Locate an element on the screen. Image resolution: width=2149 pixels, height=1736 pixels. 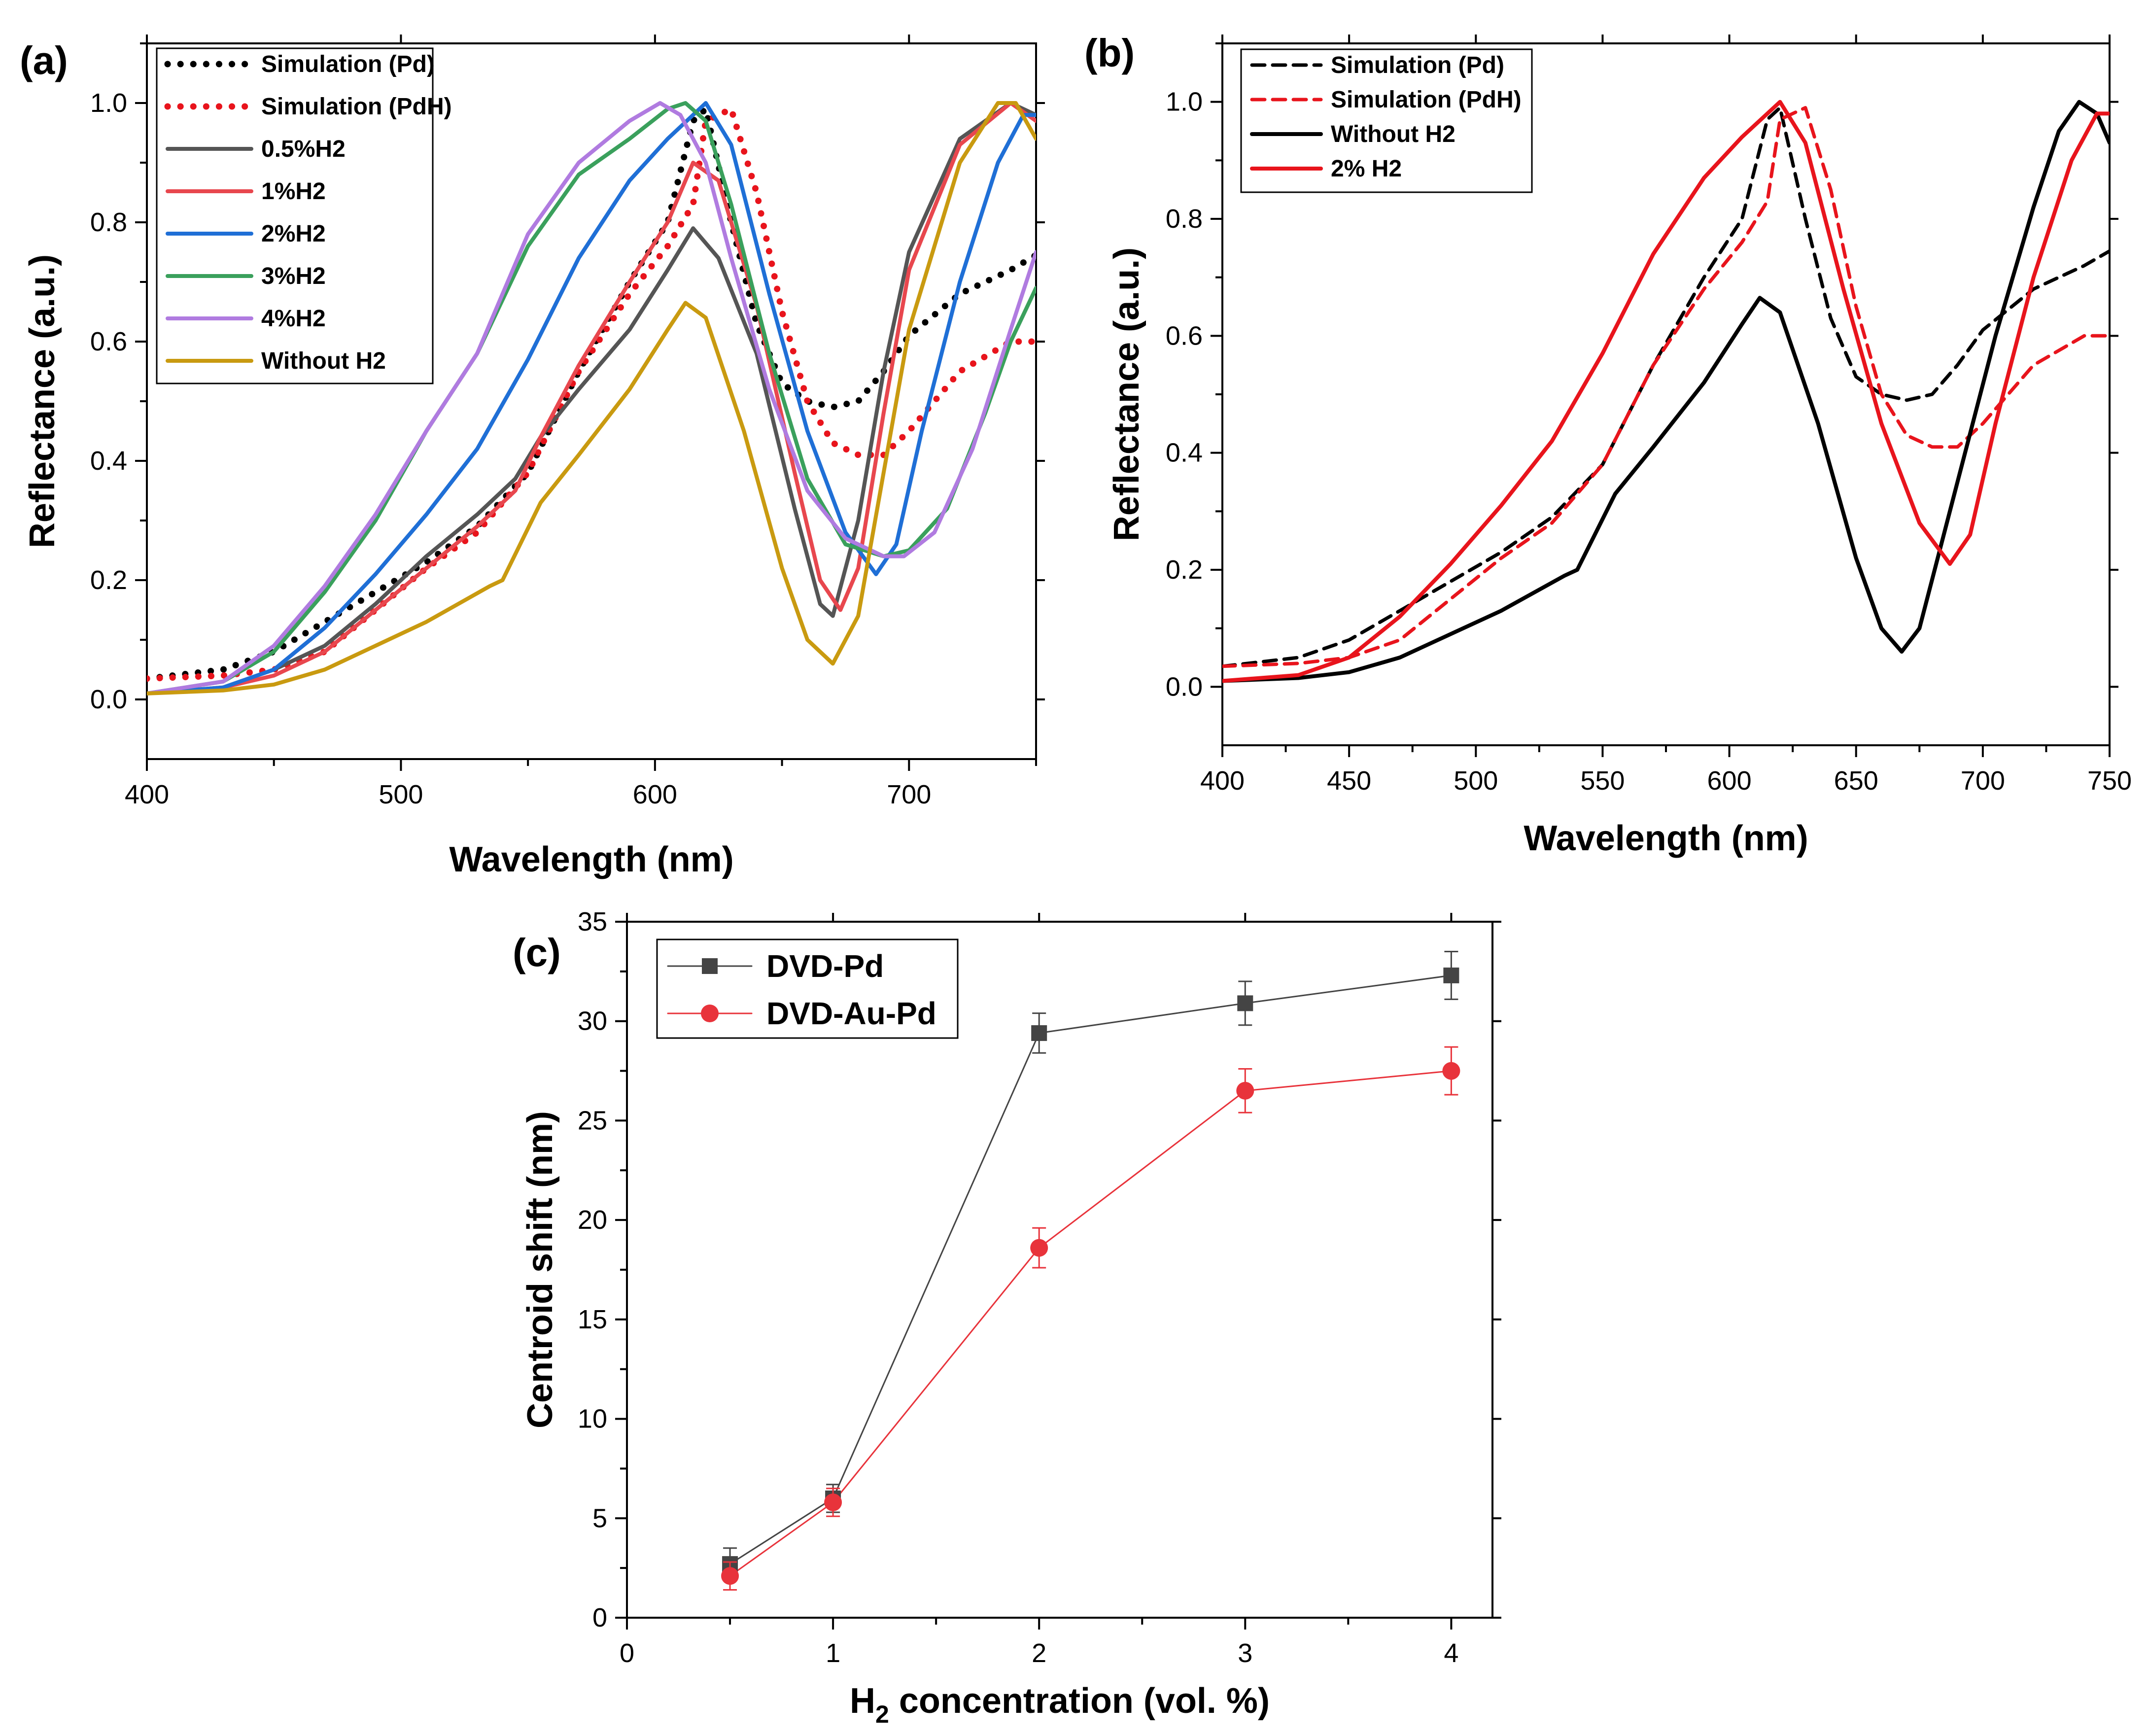
y-axis-title: Centroid shift (nm) is located at coordinates (540, 1269).